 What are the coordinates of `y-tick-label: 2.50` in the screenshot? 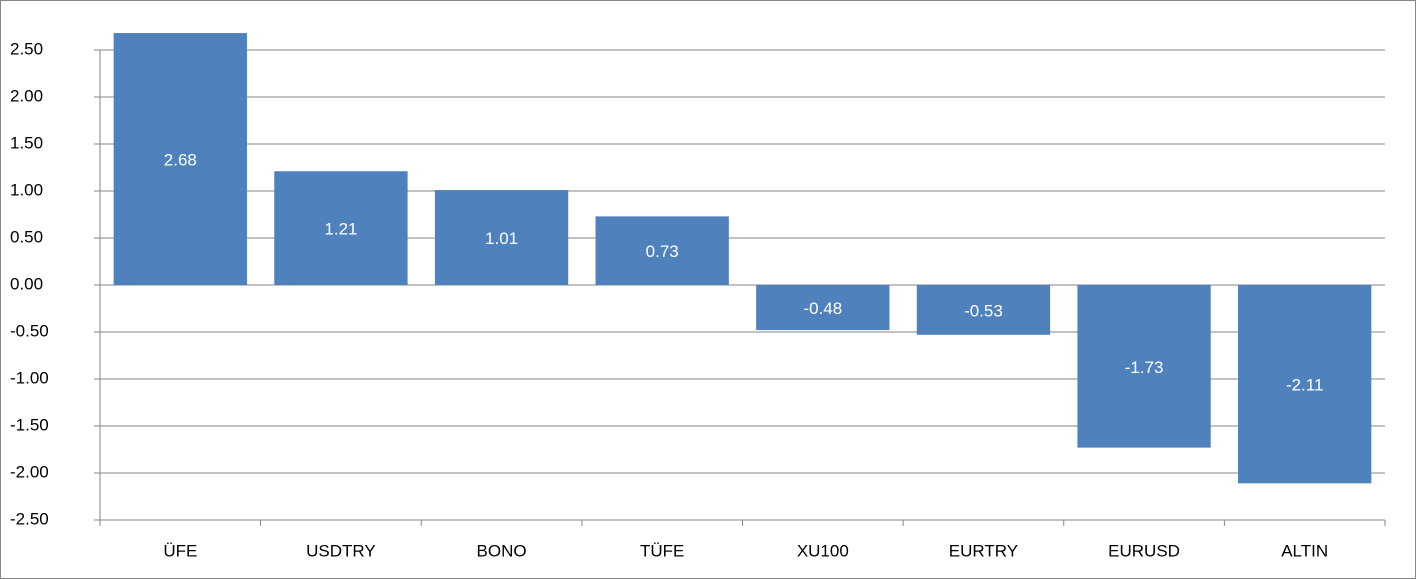 It's located at (26, 48).